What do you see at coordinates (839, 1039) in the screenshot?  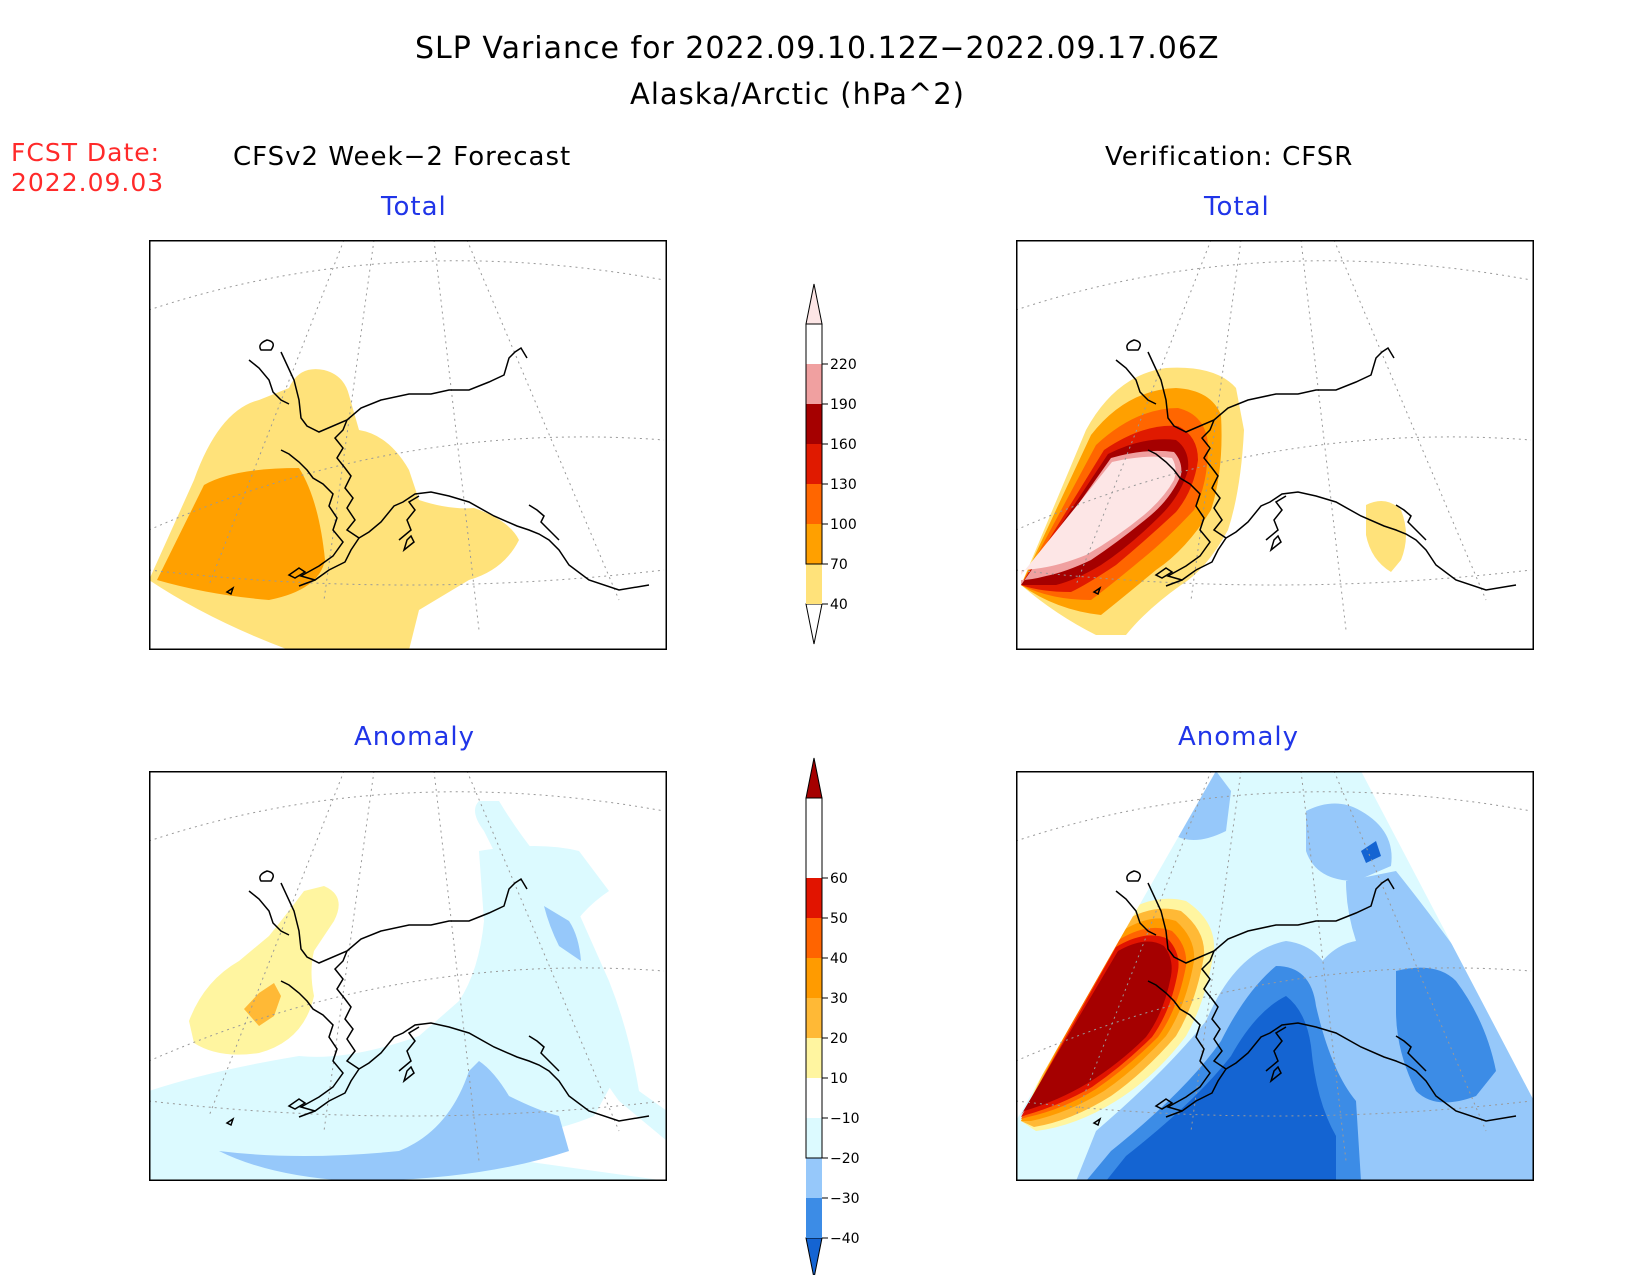 I see `colorbar-tick-label: 20` at bounding box center [839, 1039].